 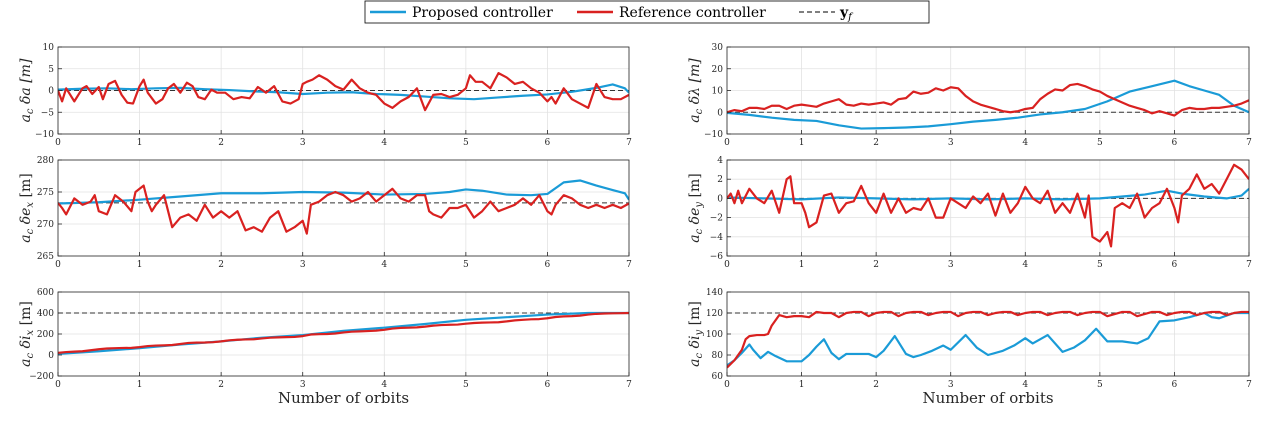 I want to click on y-tick-label: −4, so click(x=717, y=238).